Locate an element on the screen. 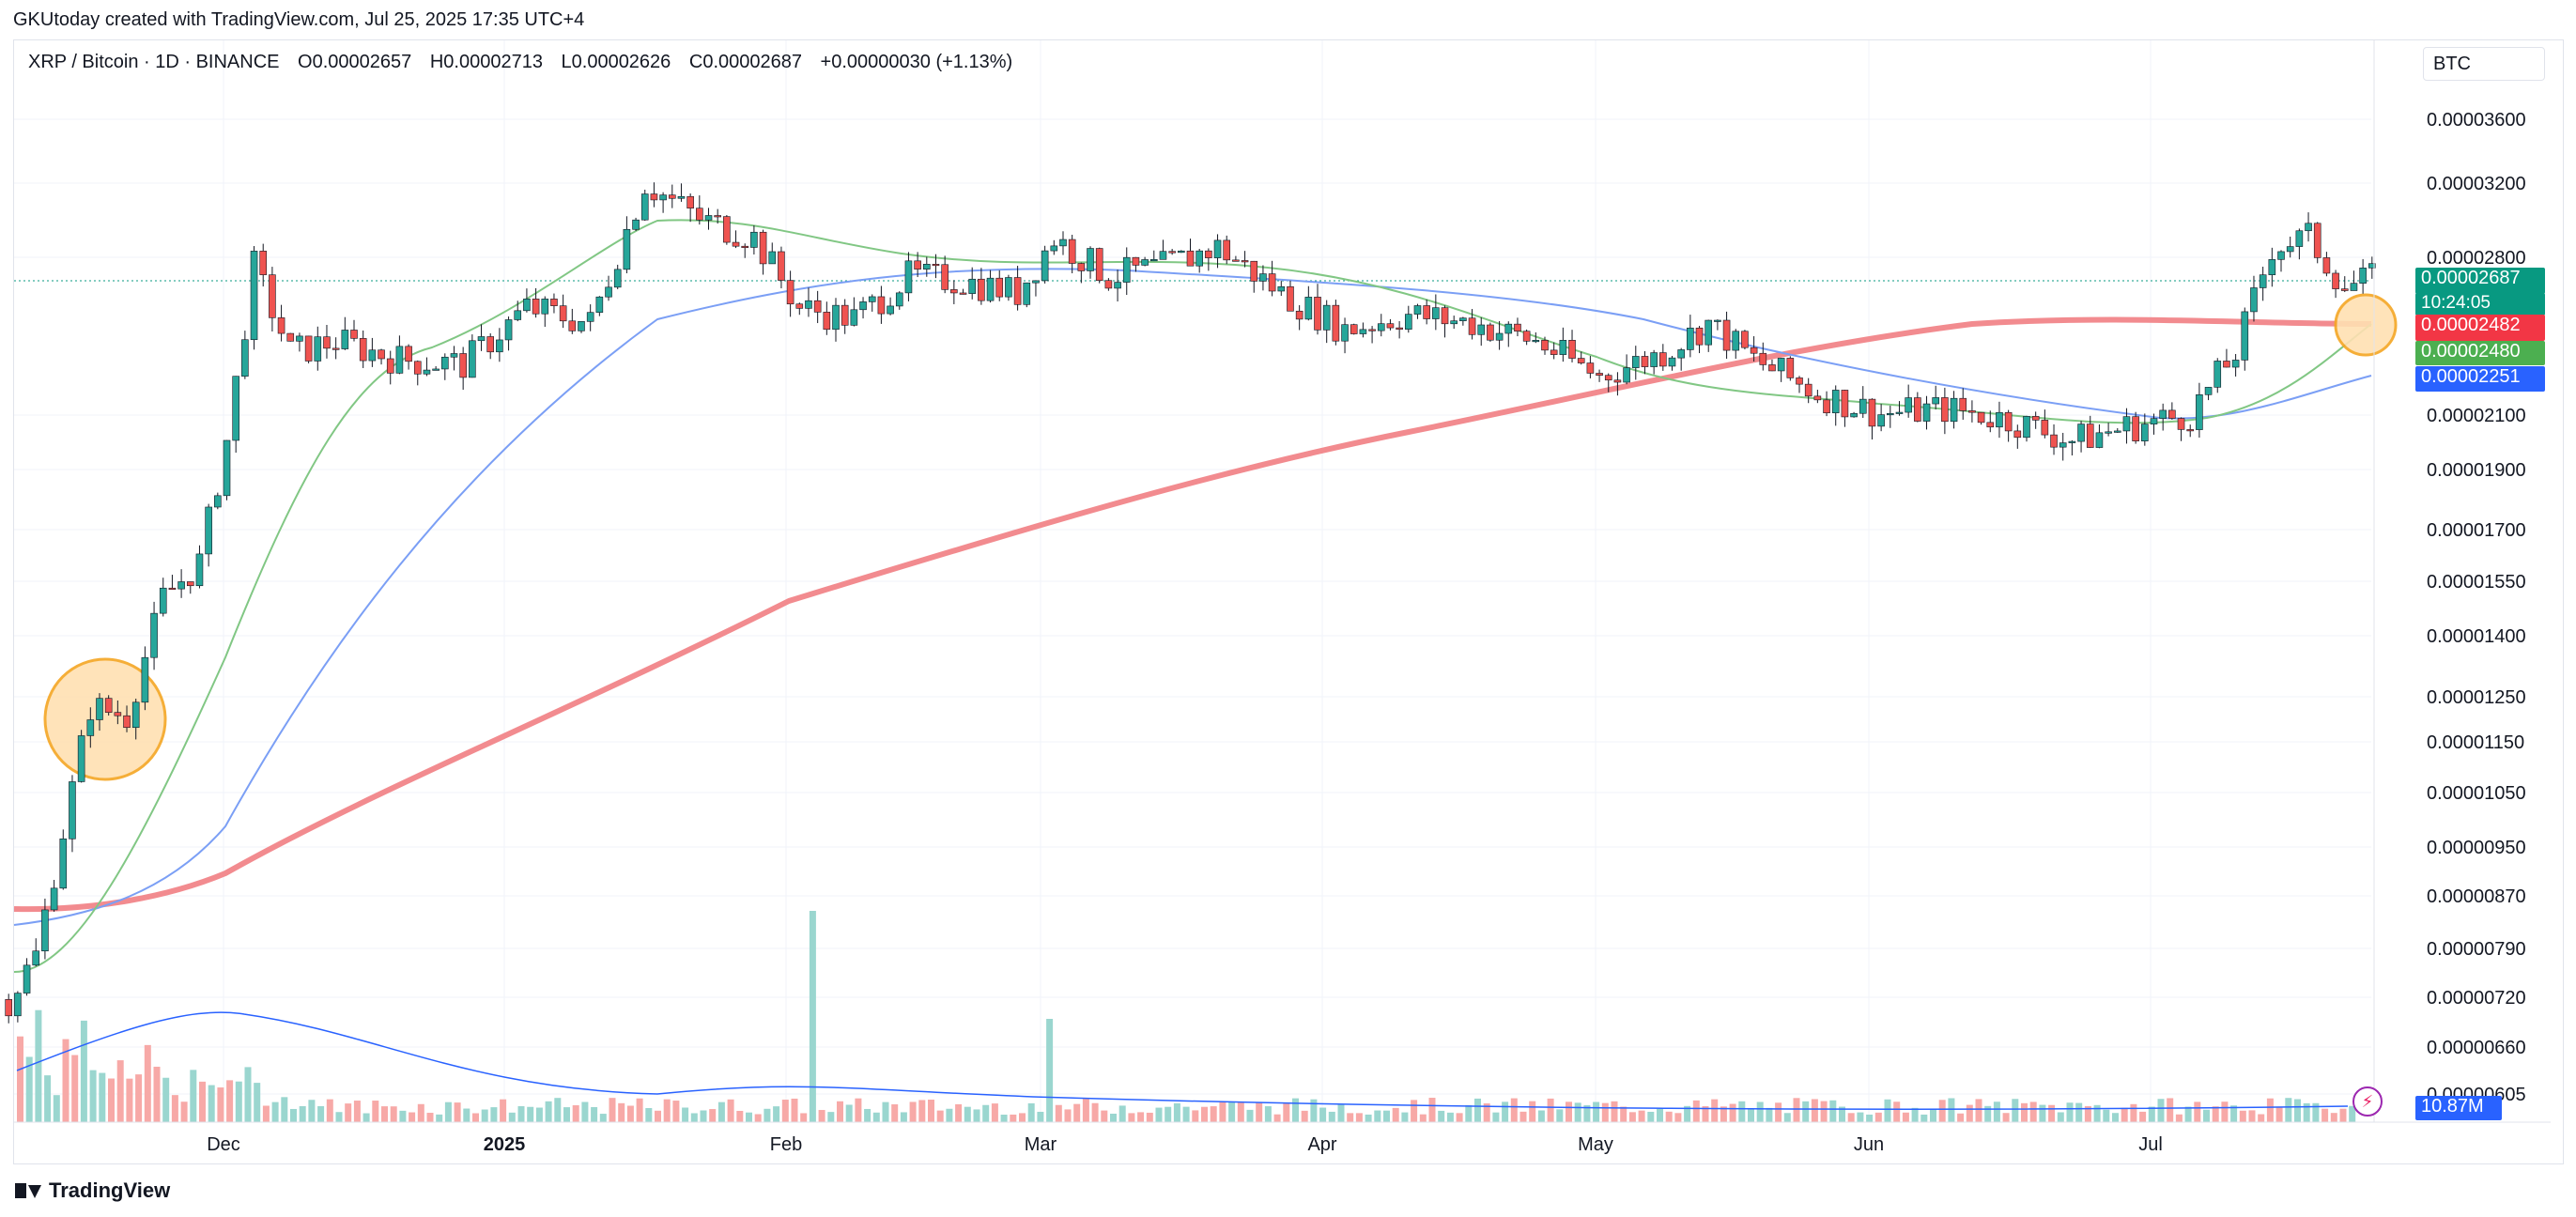 The width and height of the screenshot is (2576, 1217). currency-button: BTC is located at coordinates (2484, 64).